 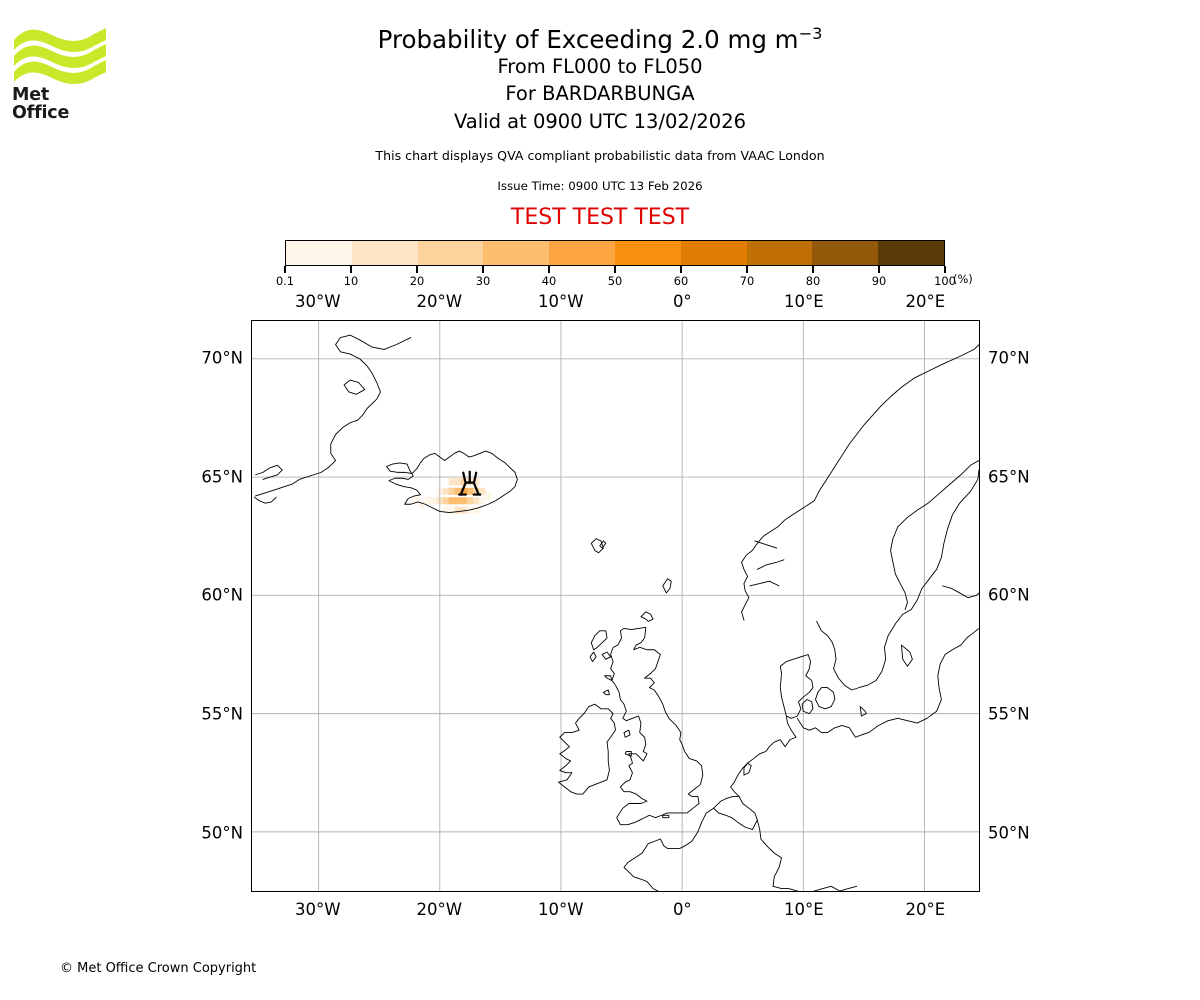 I want to click on coastline-islay, so click(x=606, y=692).